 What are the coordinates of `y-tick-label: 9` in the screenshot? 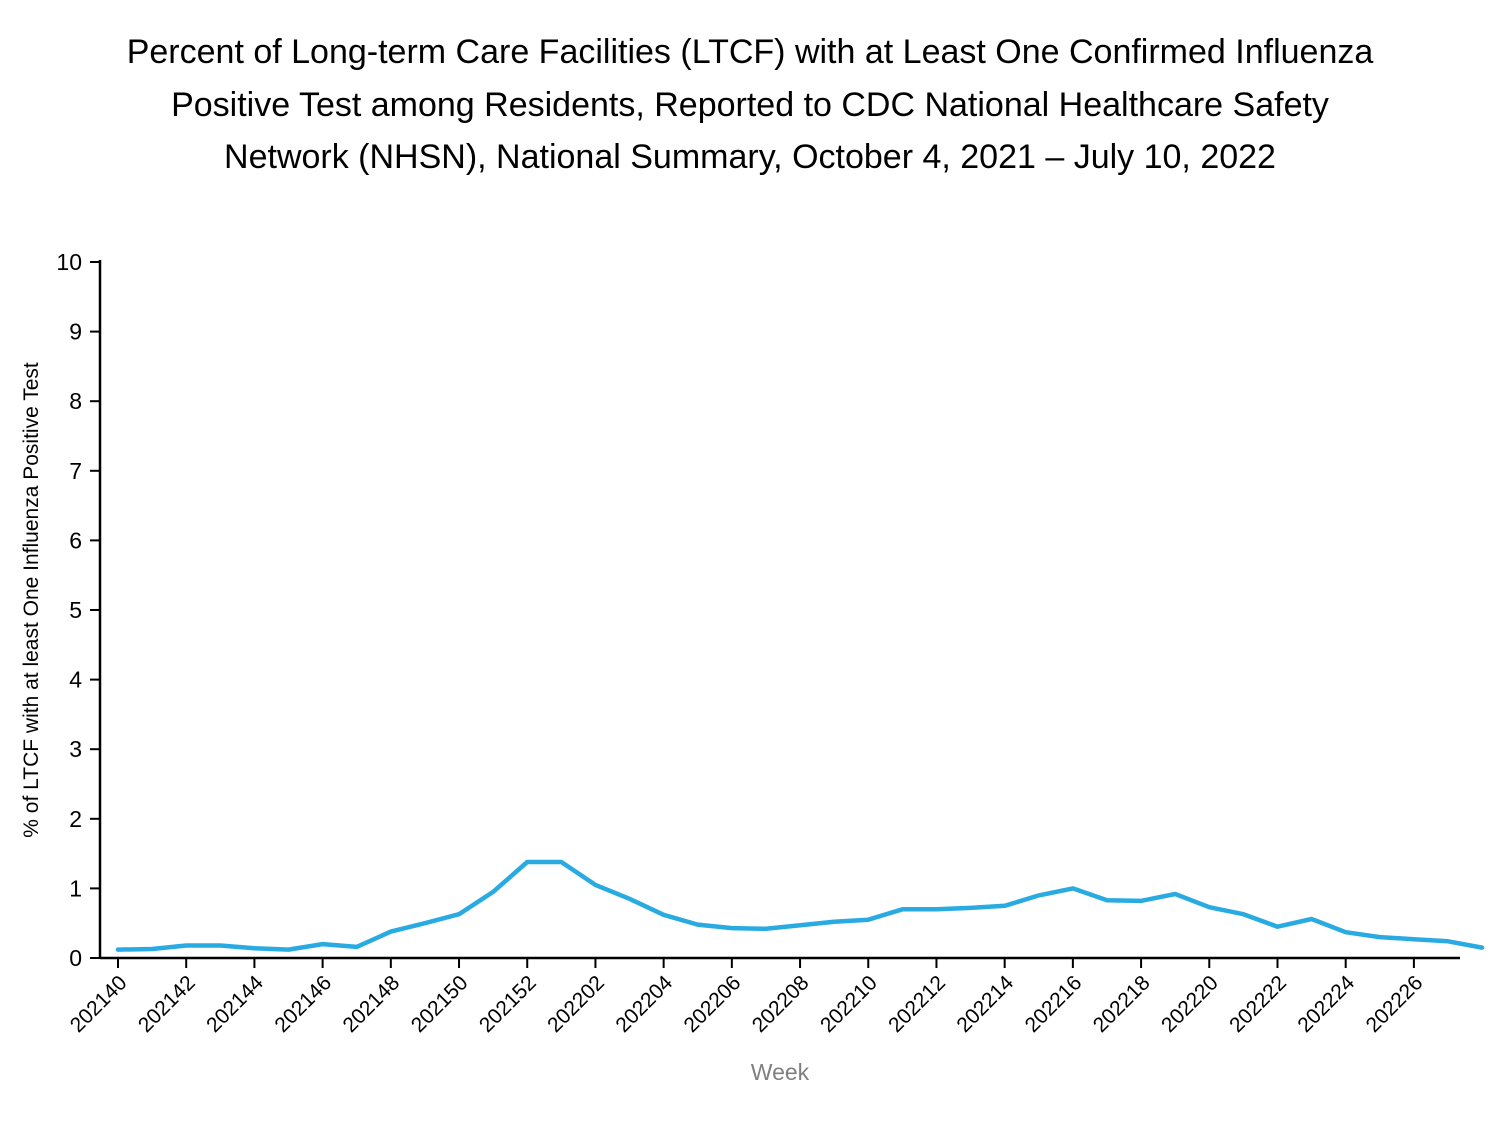 It's located at (75, 332).